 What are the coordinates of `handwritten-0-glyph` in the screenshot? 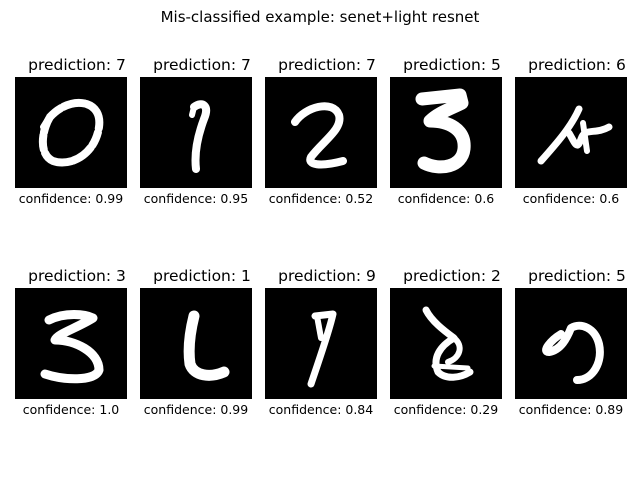 It's located at (71, 132).